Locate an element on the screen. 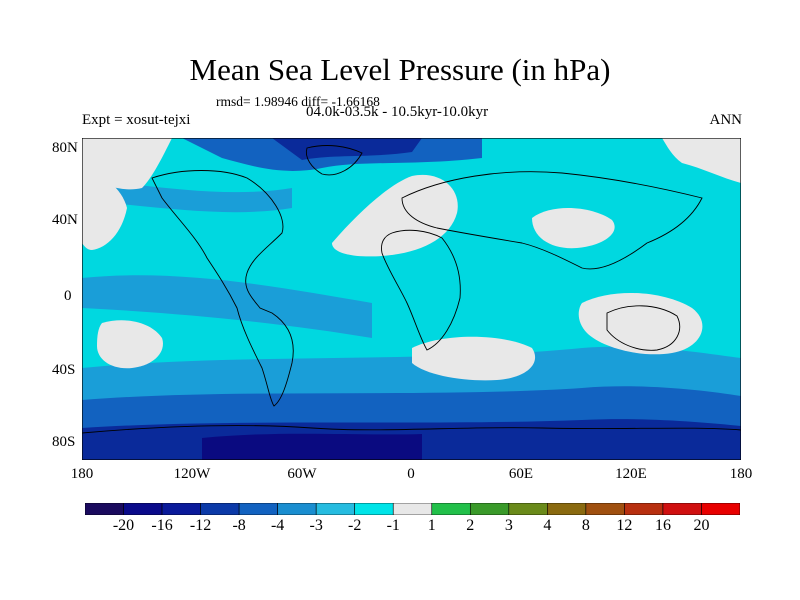  lon-label-120e: 120E is located at coordinates (631, 474).